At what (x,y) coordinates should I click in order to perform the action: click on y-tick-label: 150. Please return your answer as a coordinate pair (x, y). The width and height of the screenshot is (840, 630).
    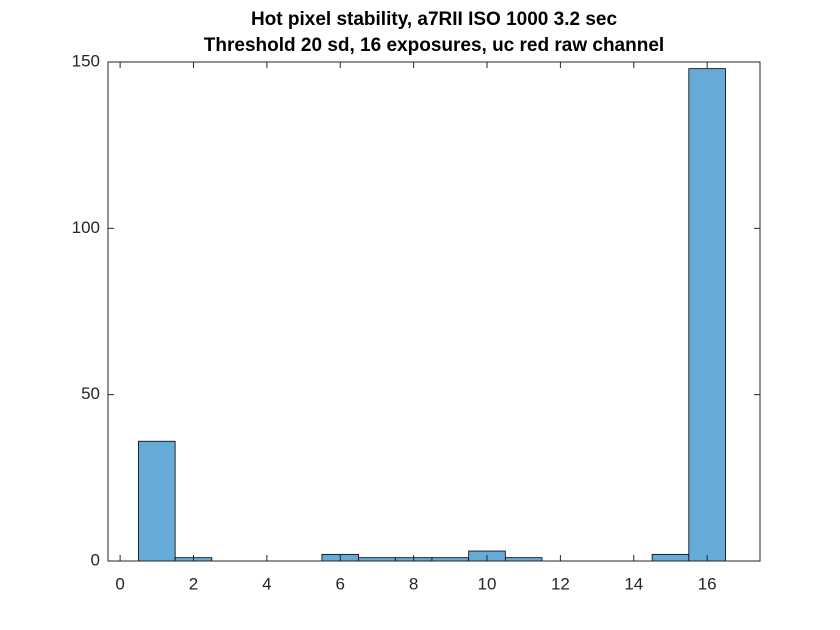
    Looking at the image, I should click on (86, 60).